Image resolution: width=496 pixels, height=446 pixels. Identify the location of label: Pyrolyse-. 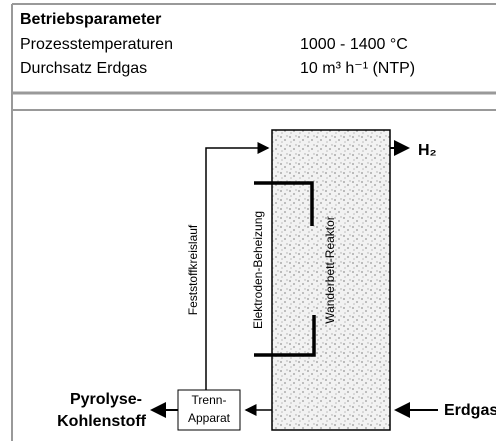
(106, 399).